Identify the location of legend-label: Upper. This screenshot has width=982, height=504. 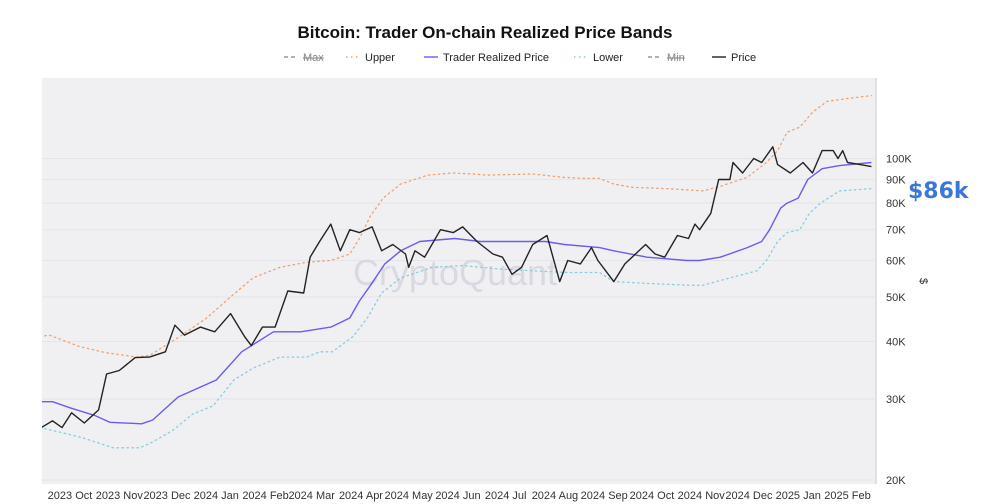
(380, 58).